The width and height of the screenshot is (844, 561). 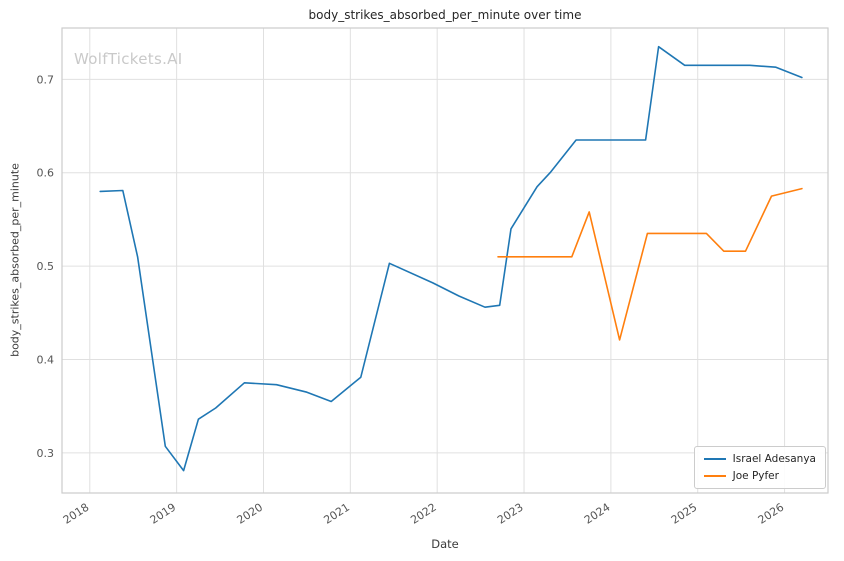 I want to click on legend: Israel Adesanya Joe Pyfer, so click(x=759, y=467).